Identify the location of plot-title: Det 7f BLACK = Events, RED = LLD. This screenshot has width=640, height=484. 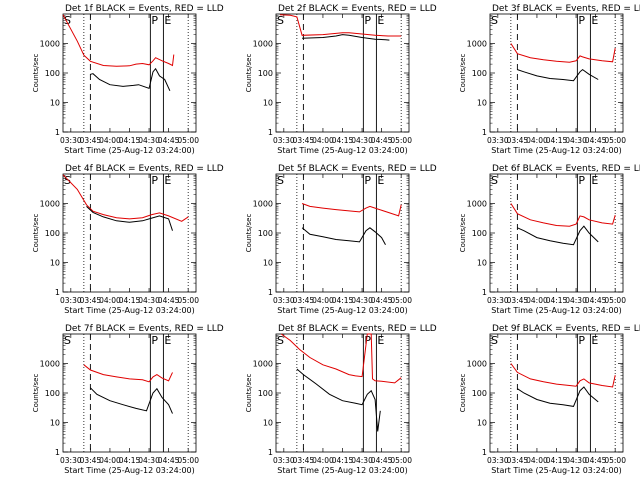
(144, 329).